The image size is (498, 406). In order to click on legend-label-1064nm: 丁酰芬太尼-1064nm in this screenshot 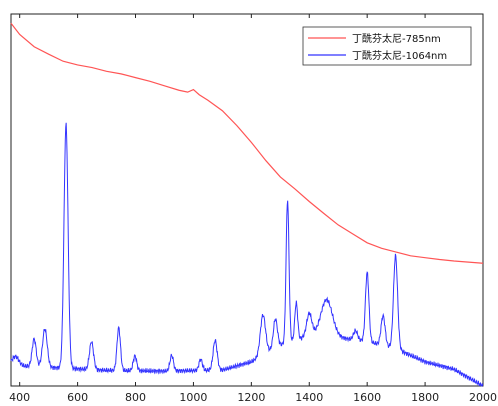, I will do `click(399, 55)`.